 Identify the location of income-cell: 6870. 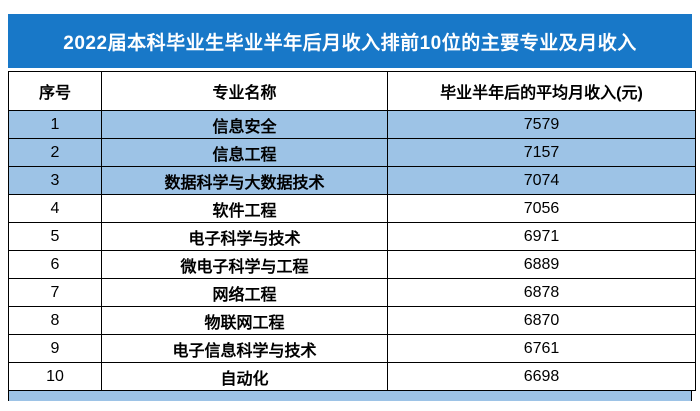
(541, 320).